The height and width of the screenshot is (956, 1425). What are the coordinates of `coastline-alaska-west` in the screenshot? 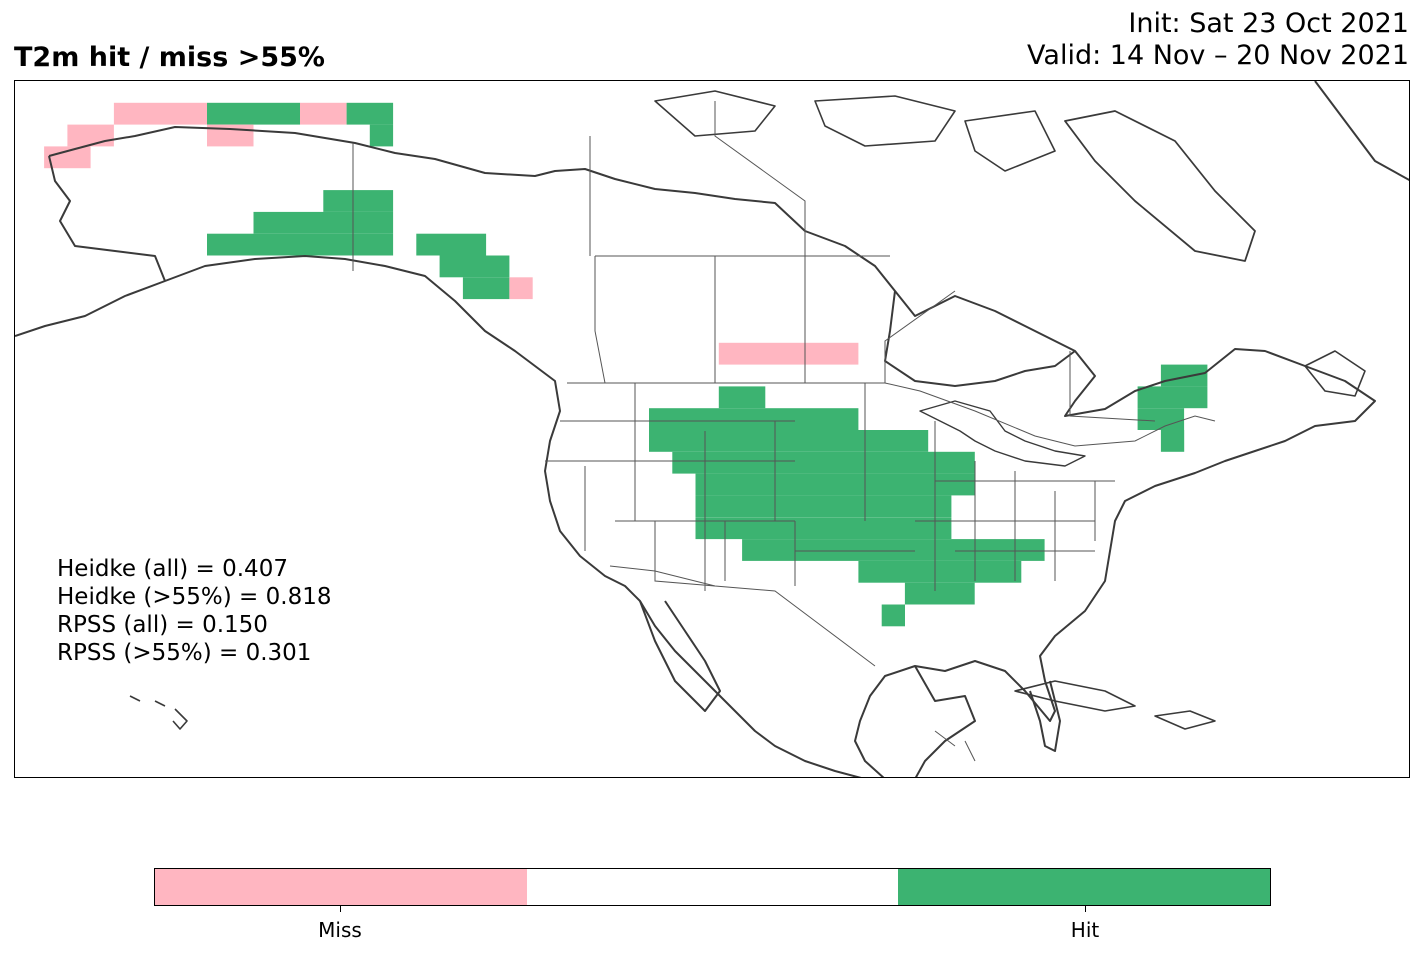 It's located at (107, 218).